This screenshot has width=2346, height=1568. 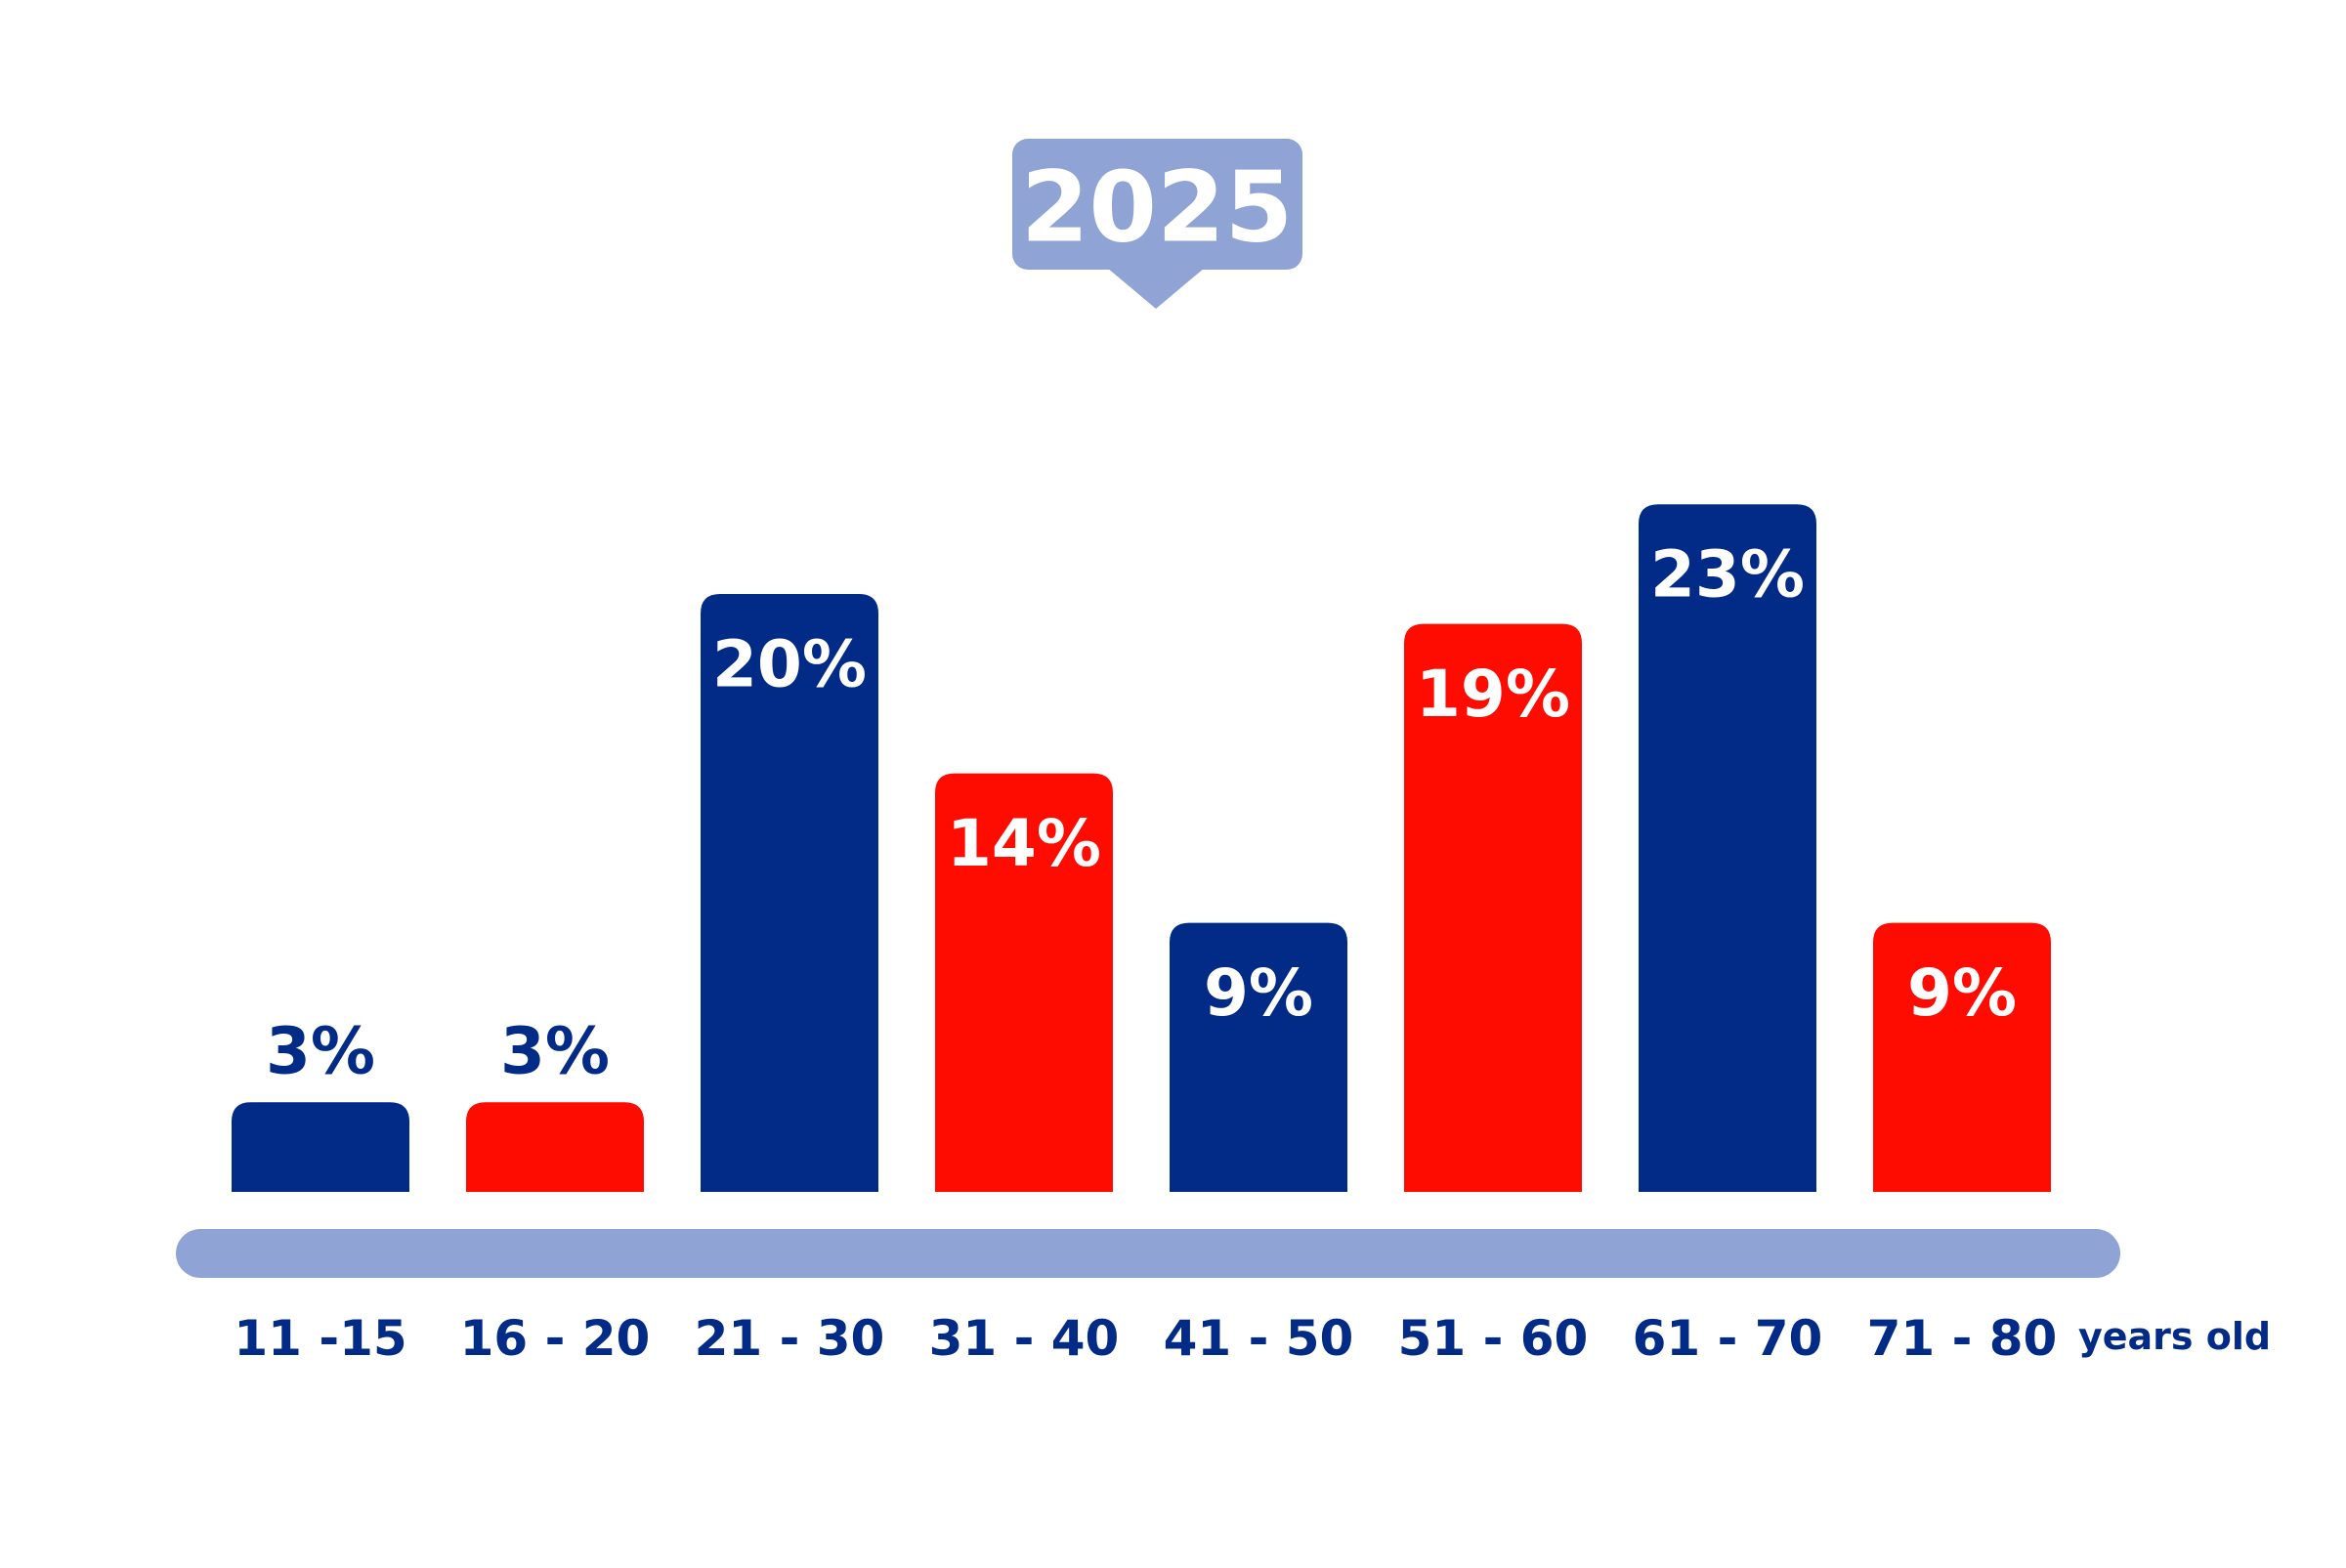 What do you see at coordinates (1493, 1338) in the screenshot?
I see `x-tick-label-6: 51 - 60` at bounding box center [1493, 1338].